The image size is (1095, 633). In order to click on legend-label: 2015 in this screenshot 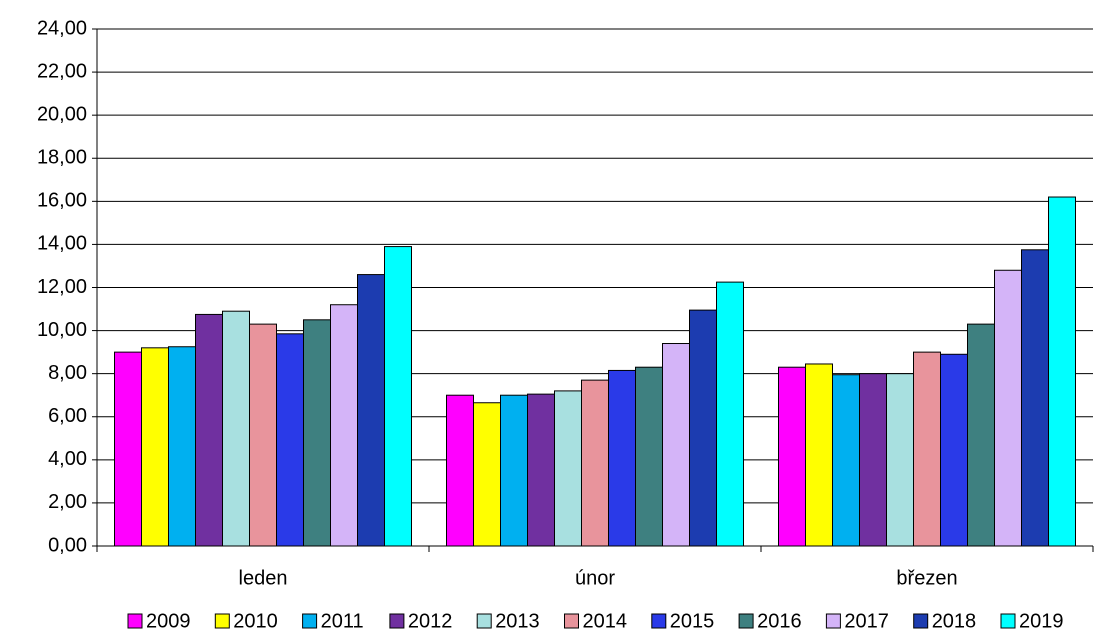, I will do `click(692, 621)`.